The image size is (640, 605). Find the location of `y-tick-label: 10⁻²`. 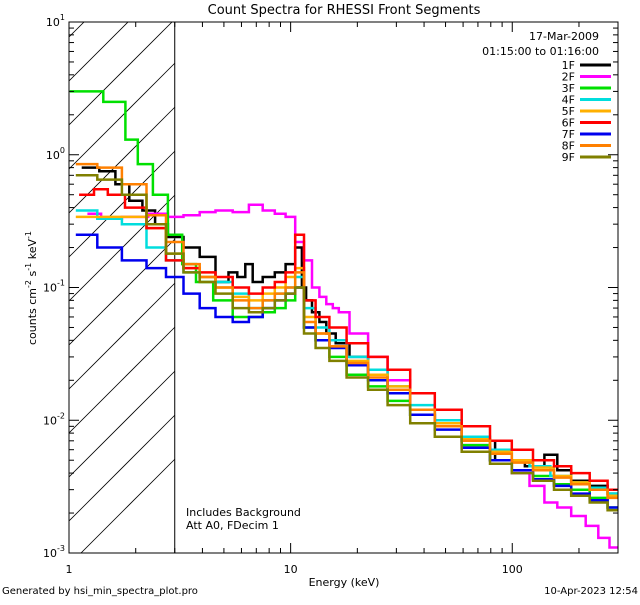

y-tick-label: 10⁻² is located at coordinates (54, 419).